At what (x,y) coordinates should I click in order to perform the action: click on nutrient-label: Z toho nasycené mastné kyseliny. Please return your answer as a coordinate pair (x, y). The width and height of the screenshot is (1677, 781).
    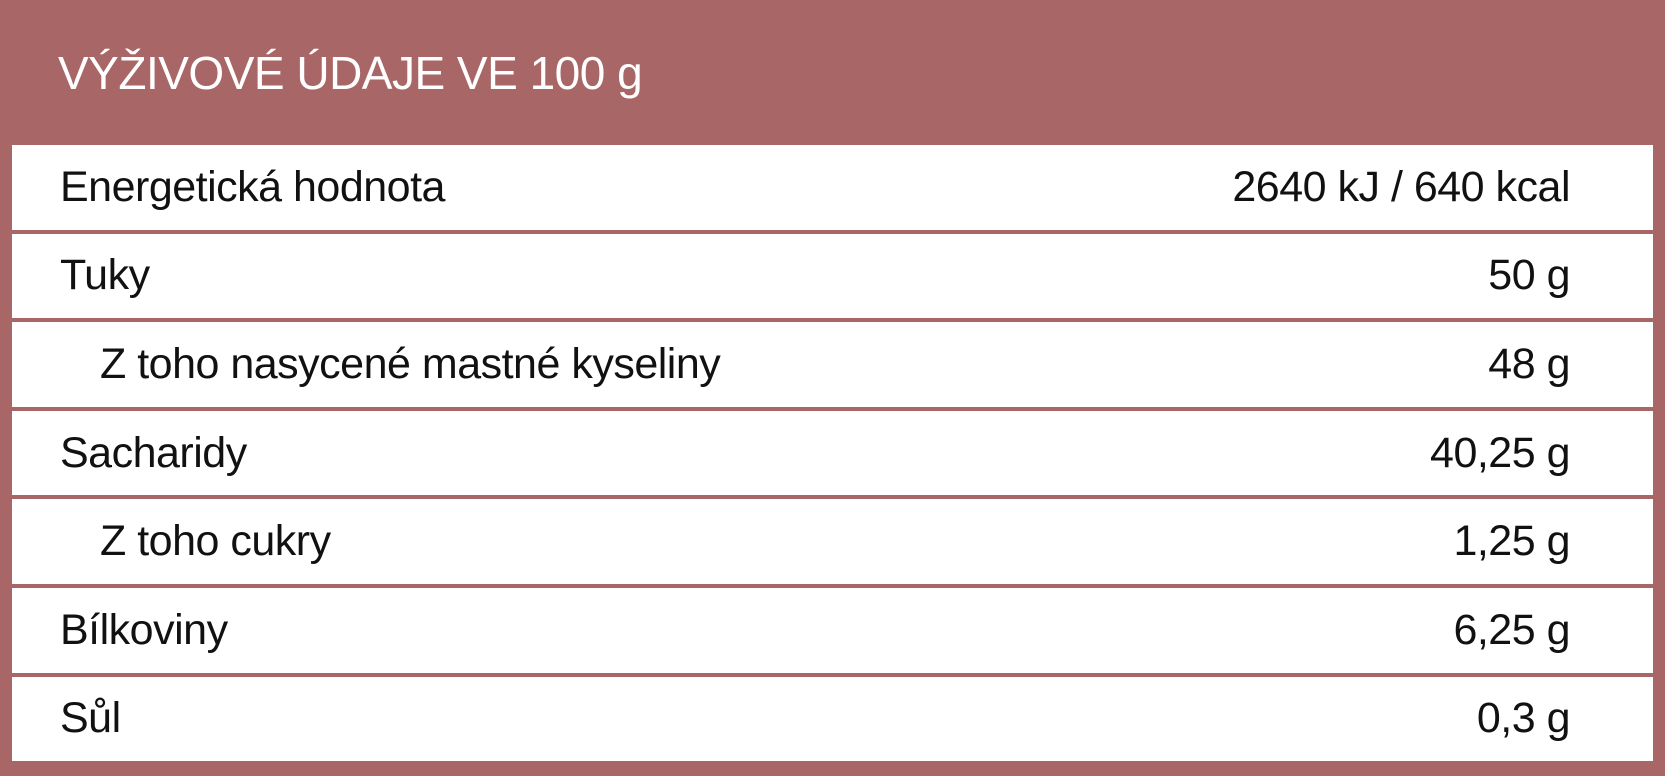
    Looking at the image, I should click on (410, 363).